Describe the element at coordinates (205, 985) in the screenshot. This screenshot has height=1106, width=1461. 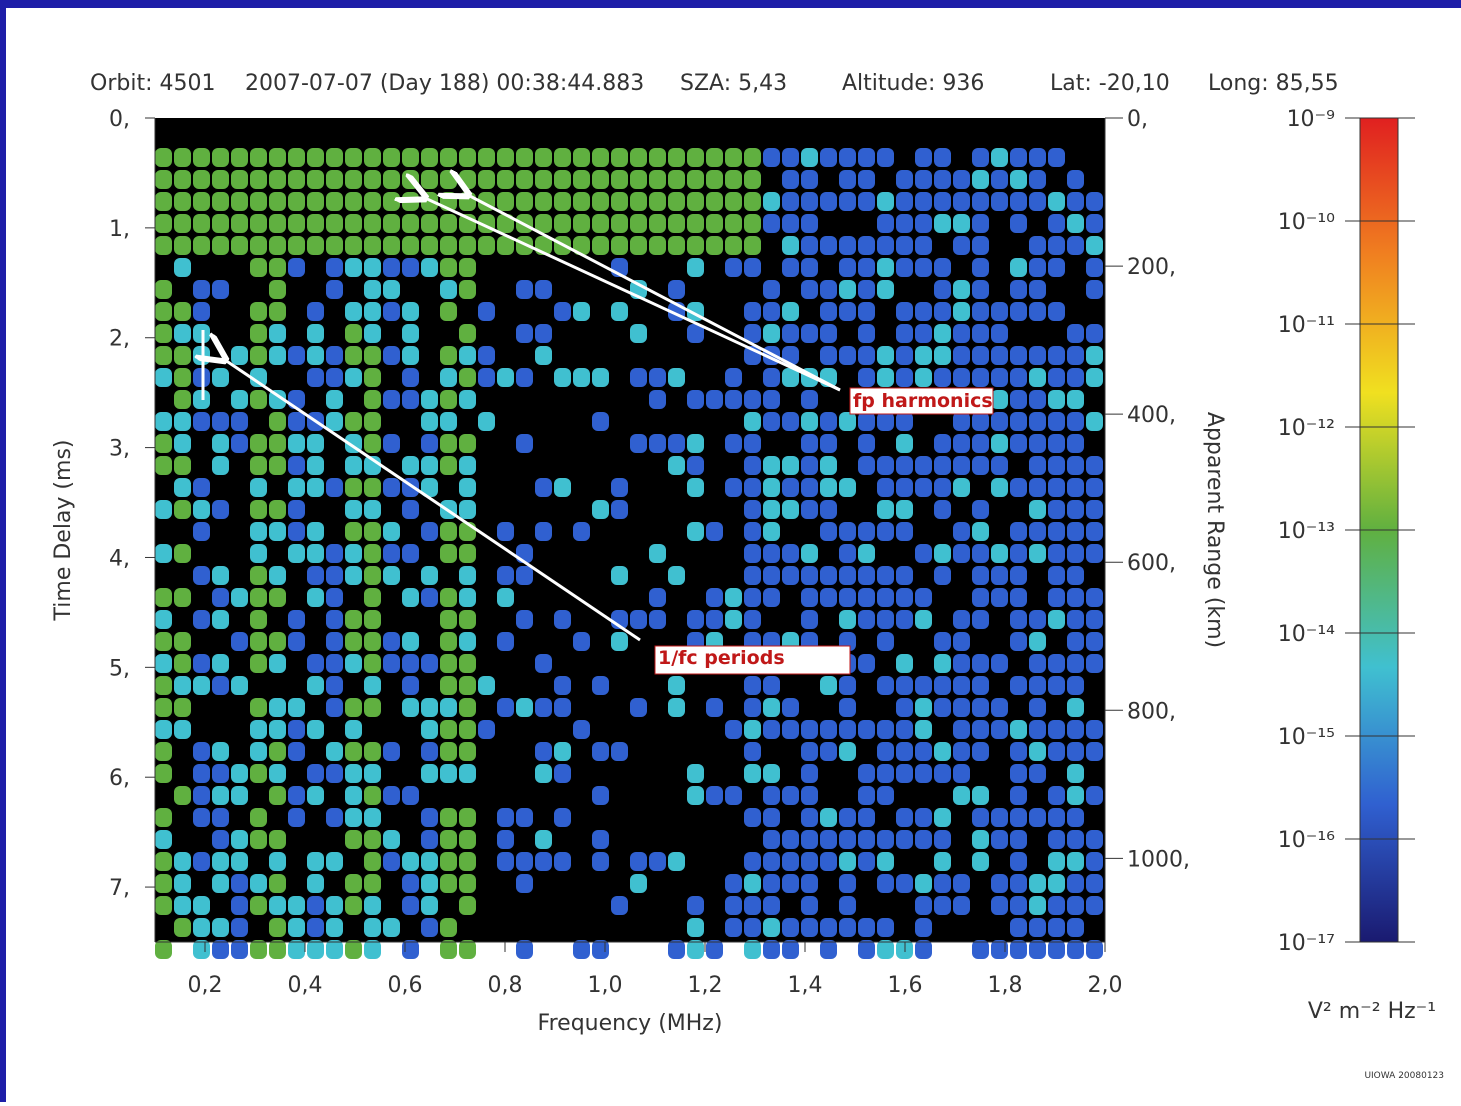
I see `x-tick-label: 0,2` at that location.